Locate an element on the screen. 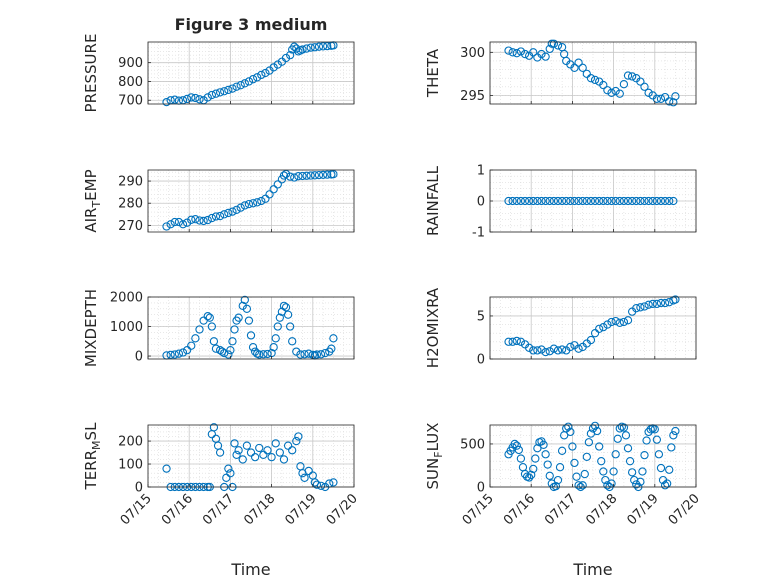 The height and width of the screenshot is (583, 778). y-tick-label: 1000 is located at coordinates (126, 327).